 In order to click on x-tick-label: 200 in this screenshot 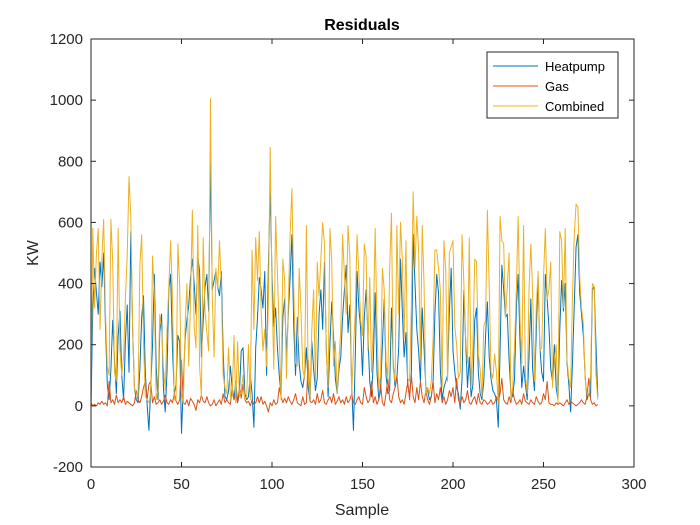, I will do `click(452, 484)`.